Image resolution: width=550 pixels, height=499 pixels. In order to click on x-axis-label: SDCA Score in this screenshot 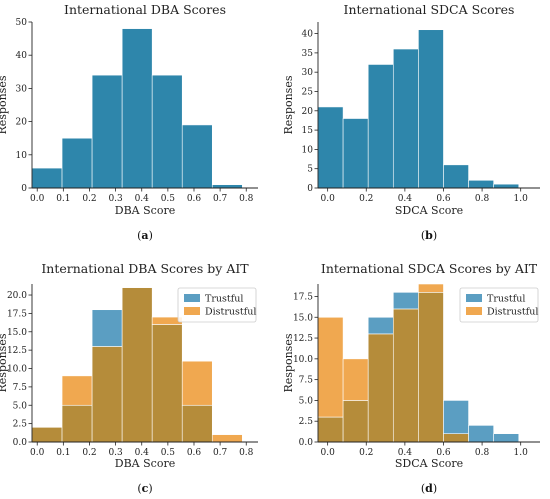, I will do `click(429, 463)`.